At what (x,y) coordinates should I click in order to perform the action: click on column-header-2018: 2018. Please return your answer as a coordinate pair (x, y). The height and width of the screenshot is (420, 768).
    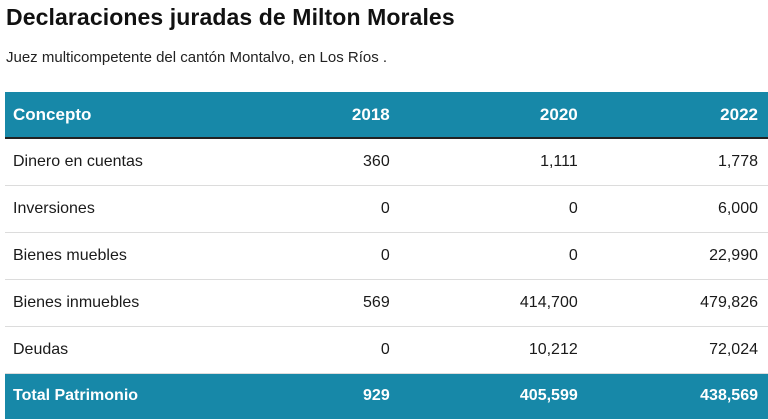
    Looking at the image, I should click on (370, 114).